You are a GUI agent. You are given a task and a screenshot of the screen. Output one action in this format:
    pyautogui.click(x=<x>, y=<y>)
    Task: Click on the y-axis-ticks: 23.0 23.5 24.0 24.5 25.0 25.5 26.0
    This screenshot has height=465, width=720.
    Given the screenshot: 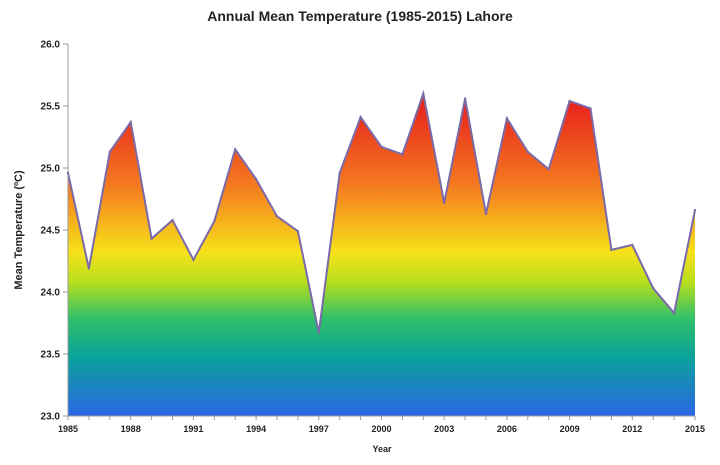 What is the action you would take?
    pyautogui.click(x=54, y=231)
    